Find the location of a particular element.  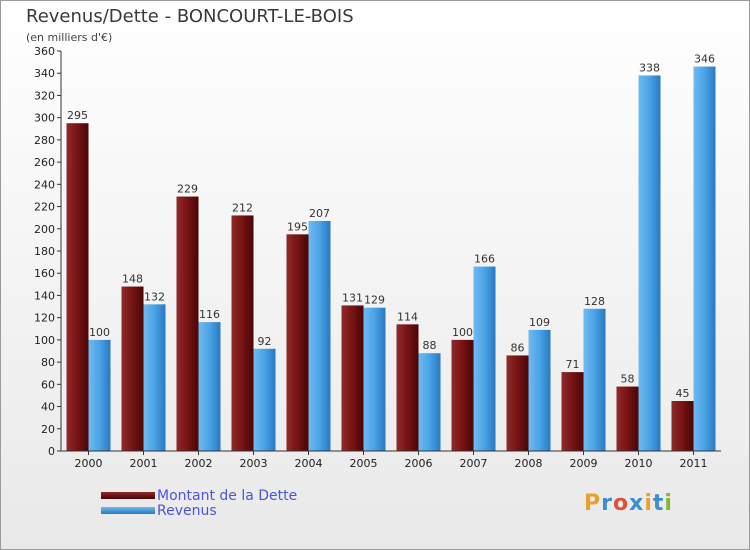

x-tick-label: 2001 is located at coordinates (144, 463).